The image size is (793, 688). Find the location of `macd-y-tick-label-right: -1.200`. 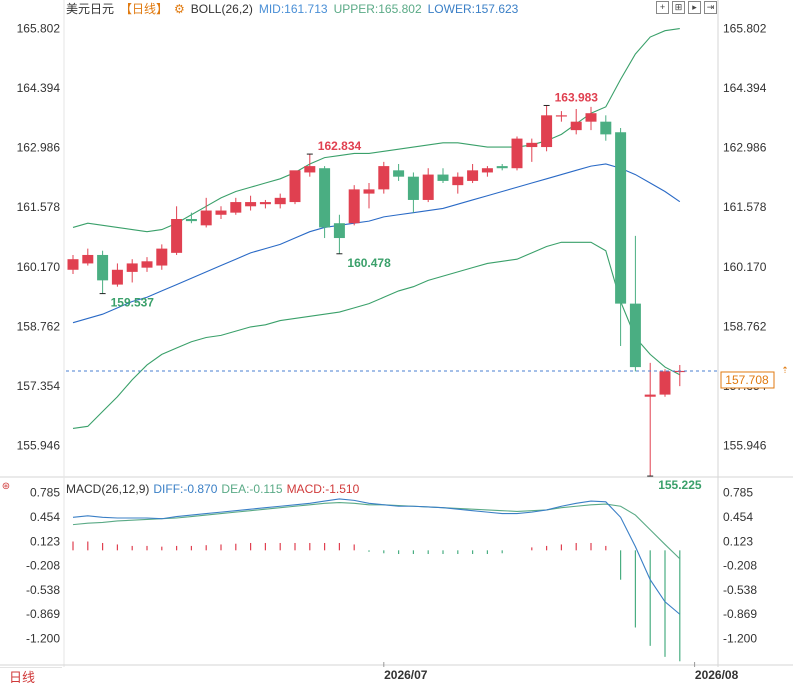

macd-y-tick-label-right: -1.200 is located at coordinates (740, 638).